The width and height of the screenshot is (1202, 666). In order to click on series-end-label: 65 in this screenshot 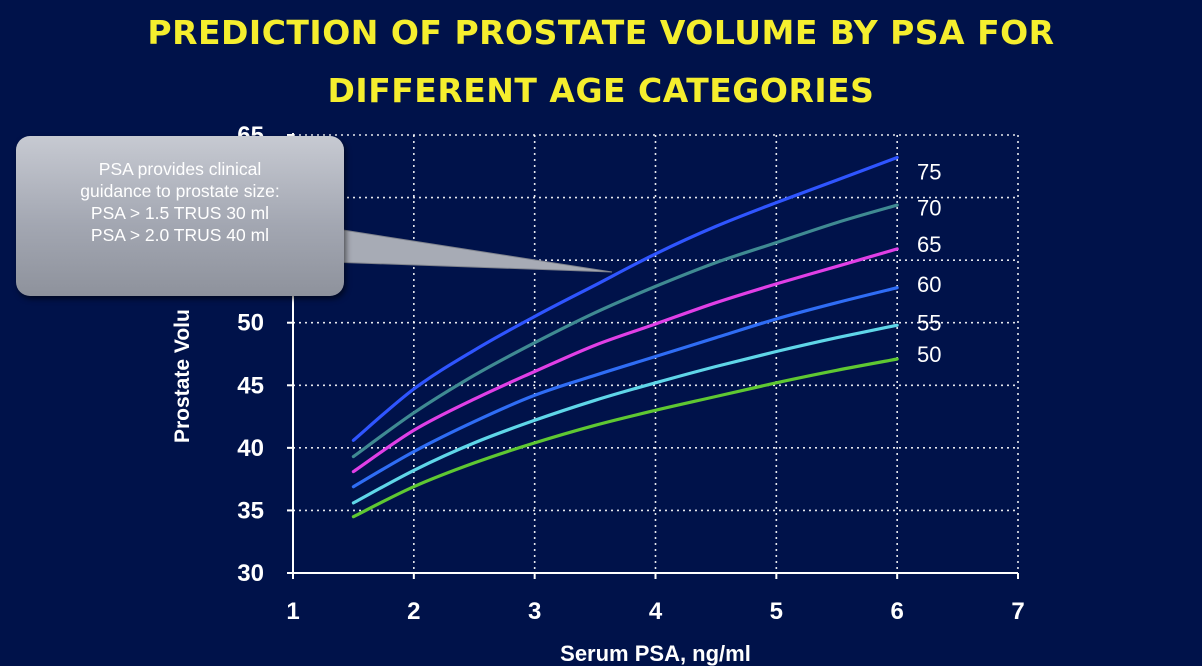, I will do `click(929, 244)`.